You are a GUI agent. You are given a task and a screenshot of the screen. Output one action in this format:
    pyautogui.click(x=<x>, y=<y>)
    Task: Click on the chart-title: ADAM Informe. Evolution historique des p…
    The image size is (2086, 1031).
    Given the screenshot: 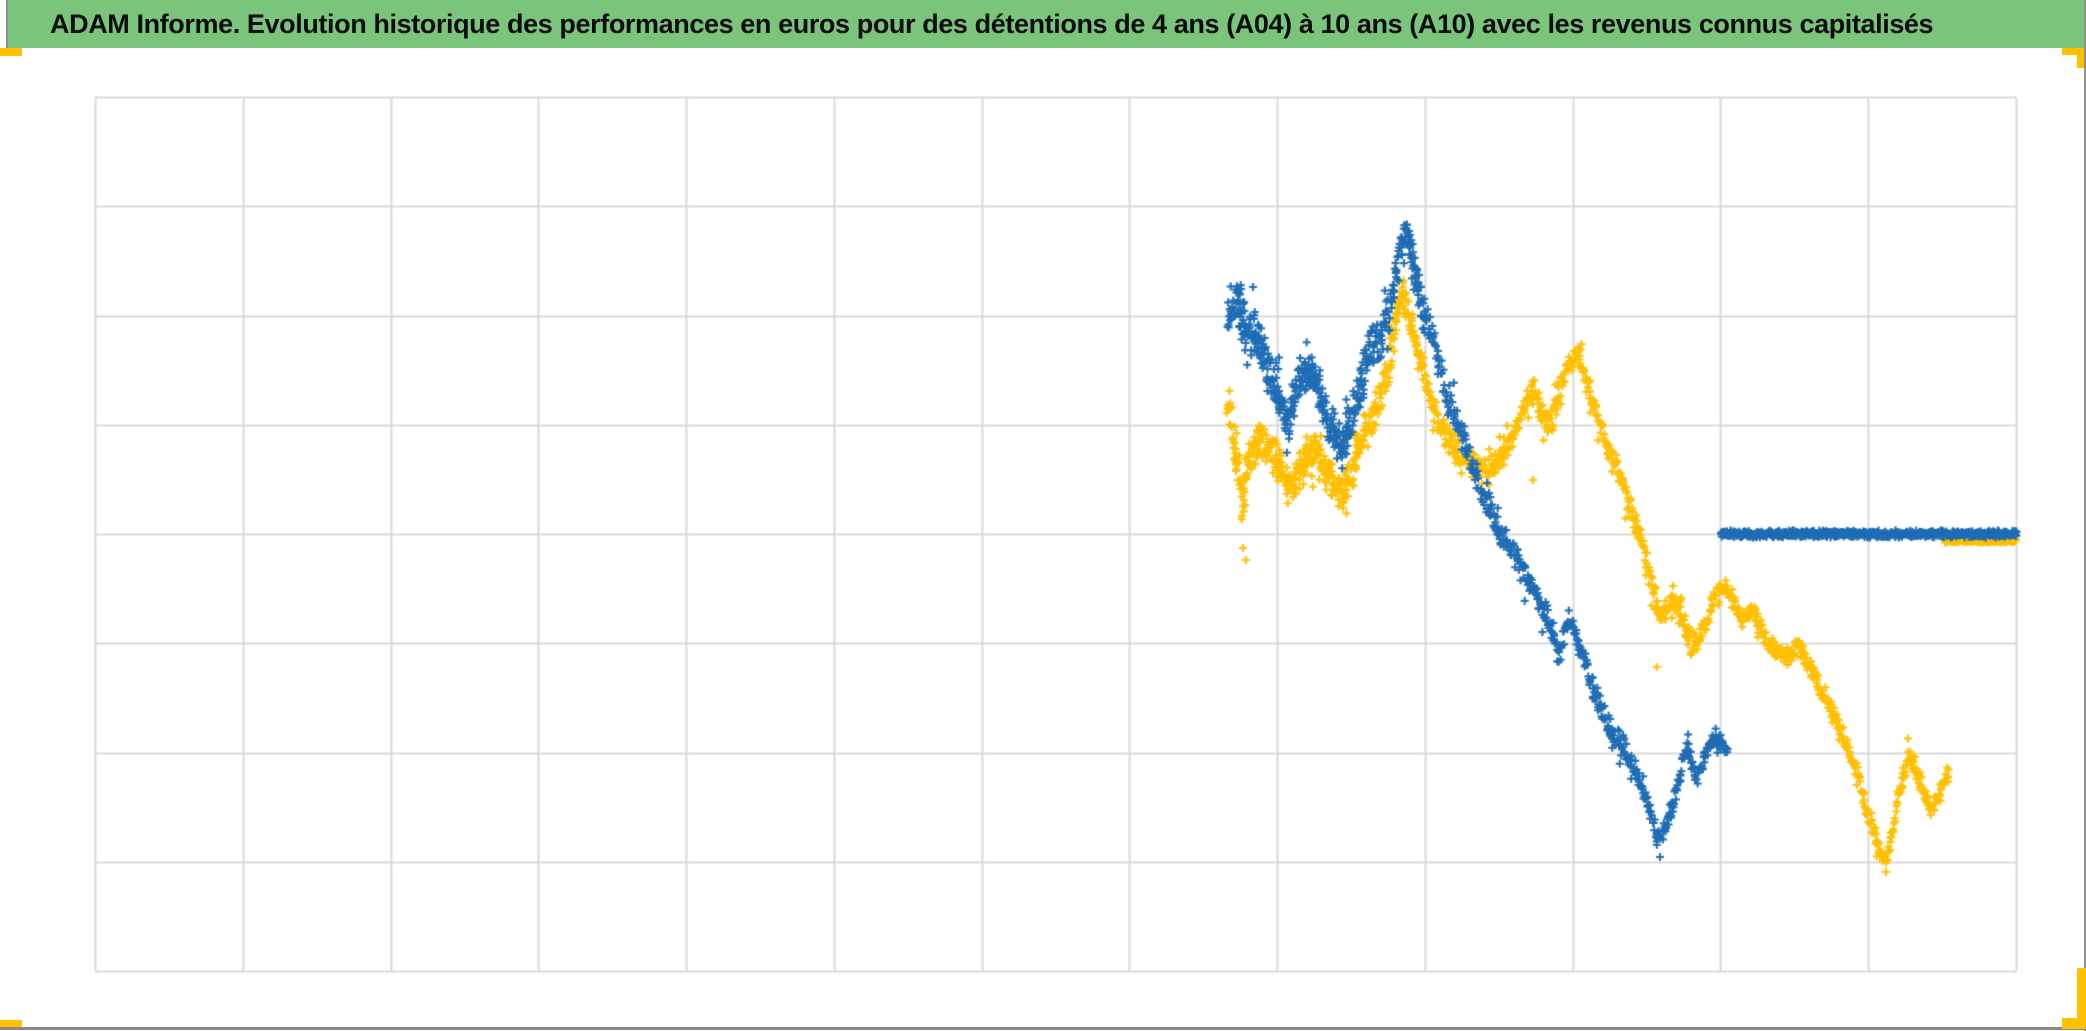 What is the action you would take?
    pyautogui.click(x=992, y=23)
    